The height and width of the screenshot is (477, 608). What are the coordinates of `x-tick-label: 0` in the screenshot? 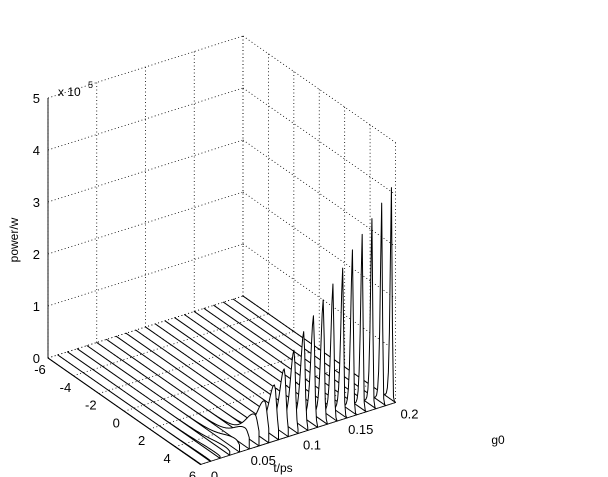 It's located at (116, 422).